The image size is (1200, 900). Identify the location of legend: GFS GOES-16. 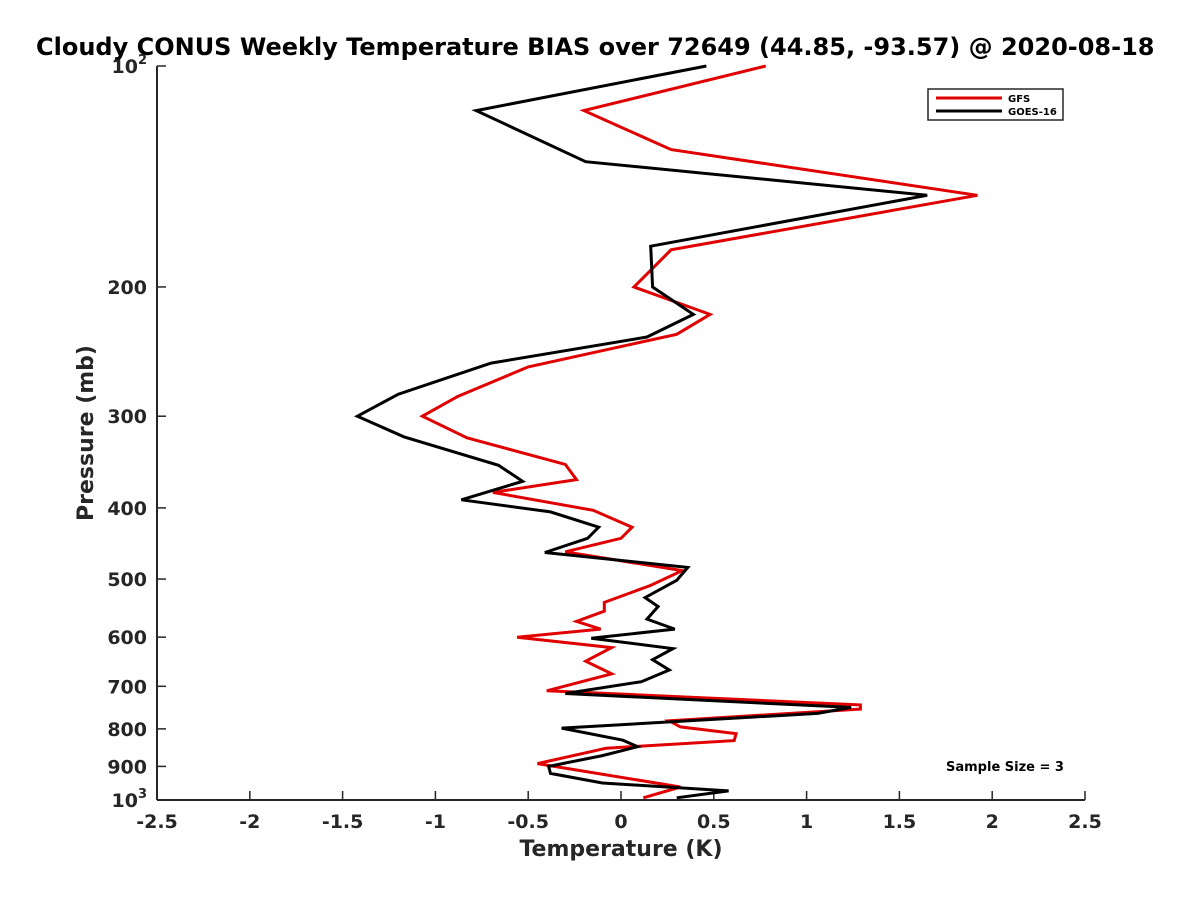
(995, 104).